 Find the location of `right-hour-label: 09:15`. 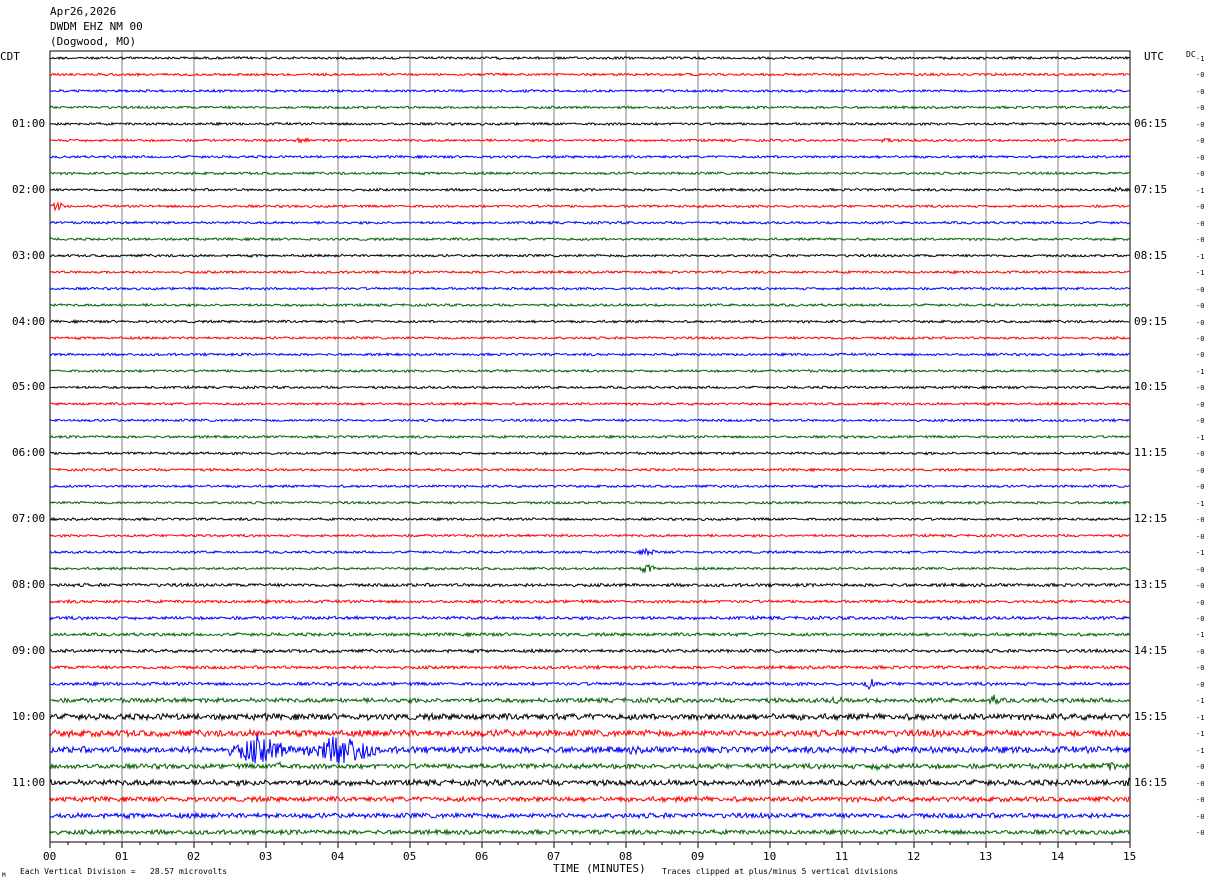

right-hour-label: 09:15 is located at coordinates (1151, 321).